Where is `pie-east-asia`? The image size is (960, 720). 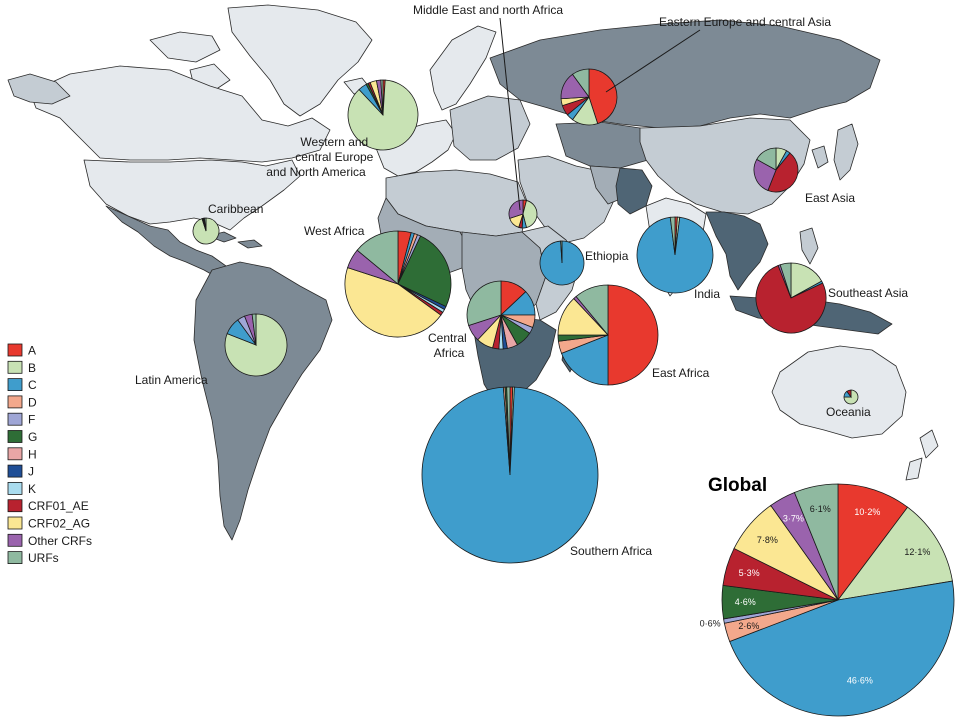
pie-east-asia is located at coordinates (776, 170).